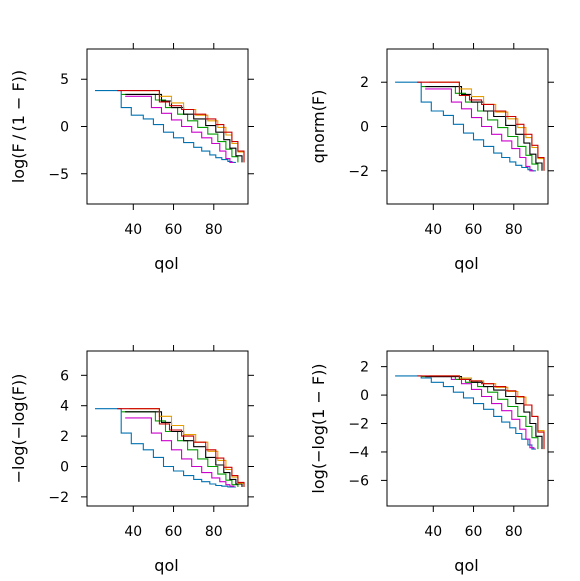  What do you see at coordinates (64, 407) in the screenshot?
I see `y-tick-label: 4` at bounding box center [64, 407].